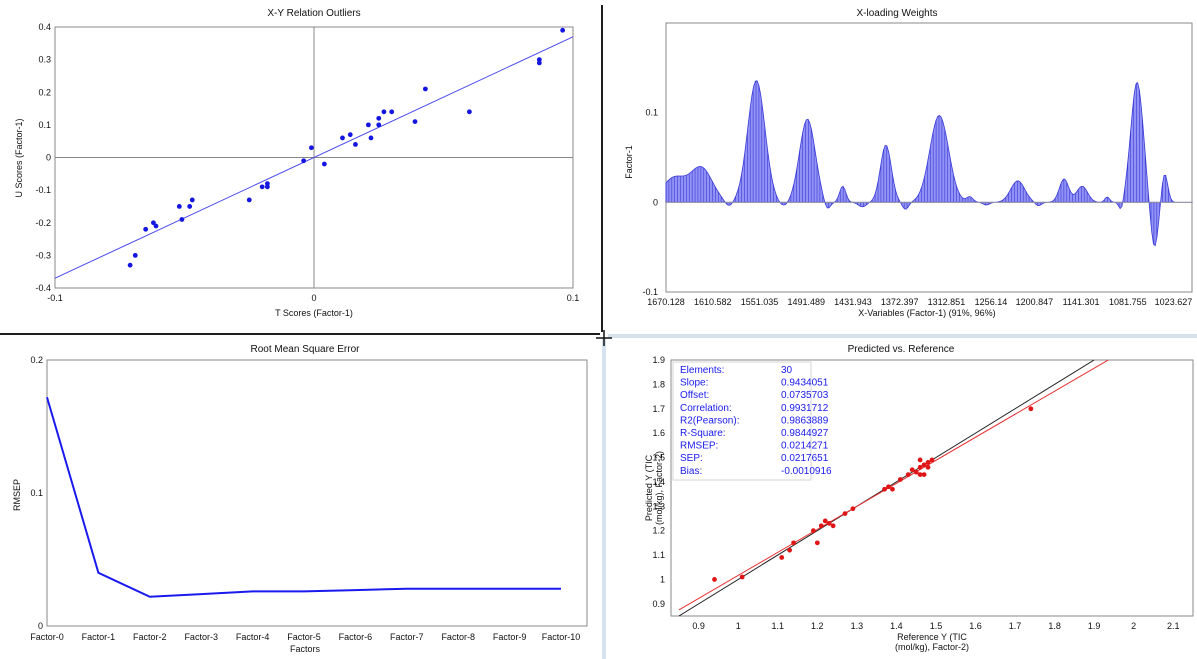 The height and width of the screenshot is (659, 1197). Describe the element at coordinates (778, 626) in the screenshot. I see `pred-x-tick-label: 1.1` at that location.